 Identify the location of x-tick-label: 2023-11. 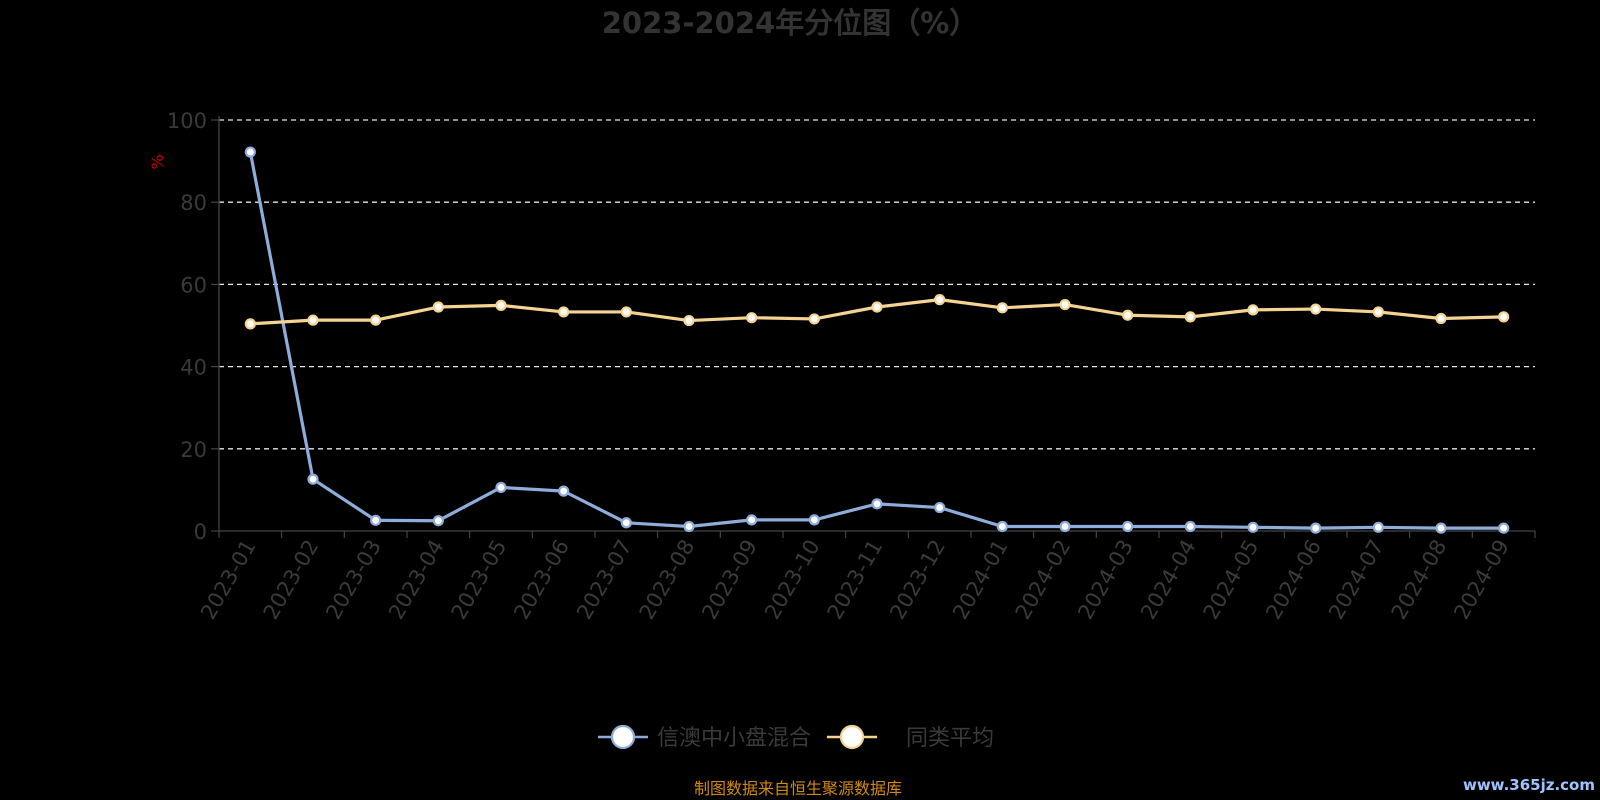
(855, 580).